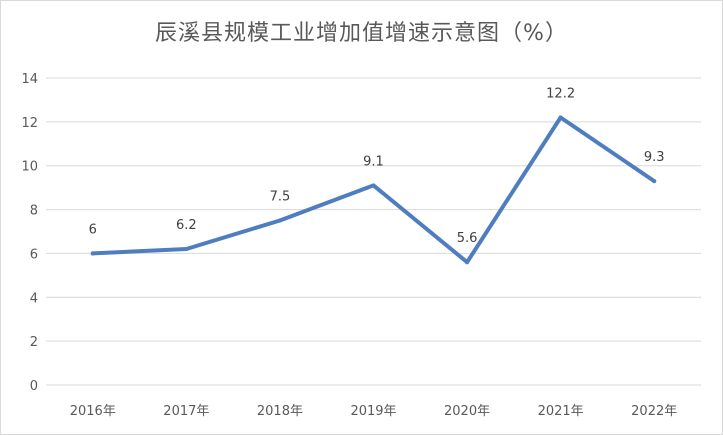 This screenshot has height=435, width=723. Describe the element at coordinates (34, 211) in the screenshot. I see `y-tick-label: 8` at that location.